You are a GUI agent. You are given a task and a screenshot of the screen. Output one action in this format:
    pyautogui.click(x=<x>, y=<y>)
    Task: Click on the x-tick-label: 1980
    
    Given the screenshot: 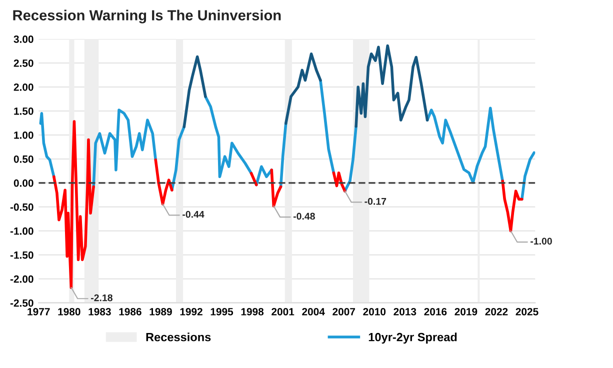 What is the action you would take?
    pyautogui.click(x=69, y=312)
    